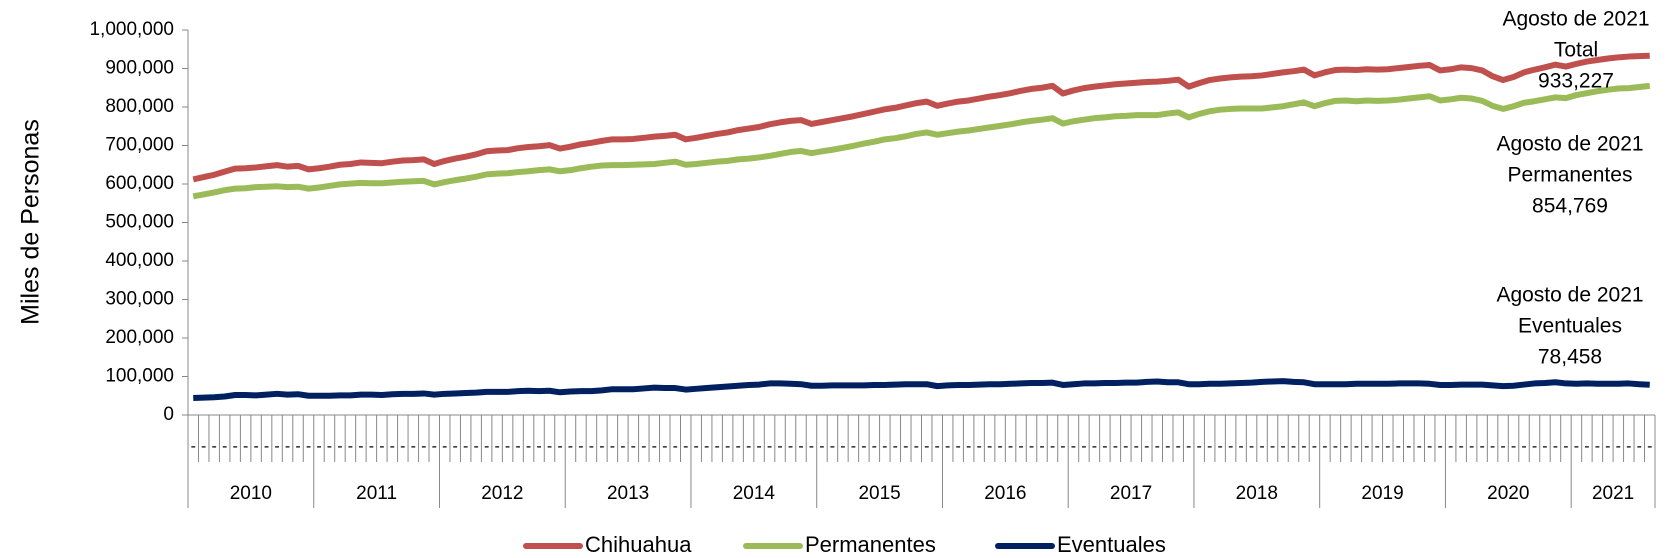 This screenshot has width=1674, height=558. What do you see at coordinates (1570, 326) in the screenshot?
I see `annotation: Eventuales` at bounding box center [1570, 326].